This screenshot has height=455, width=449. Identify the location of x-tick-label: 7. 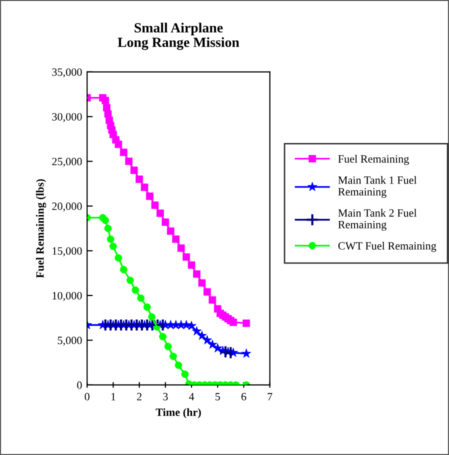
(270, 396).